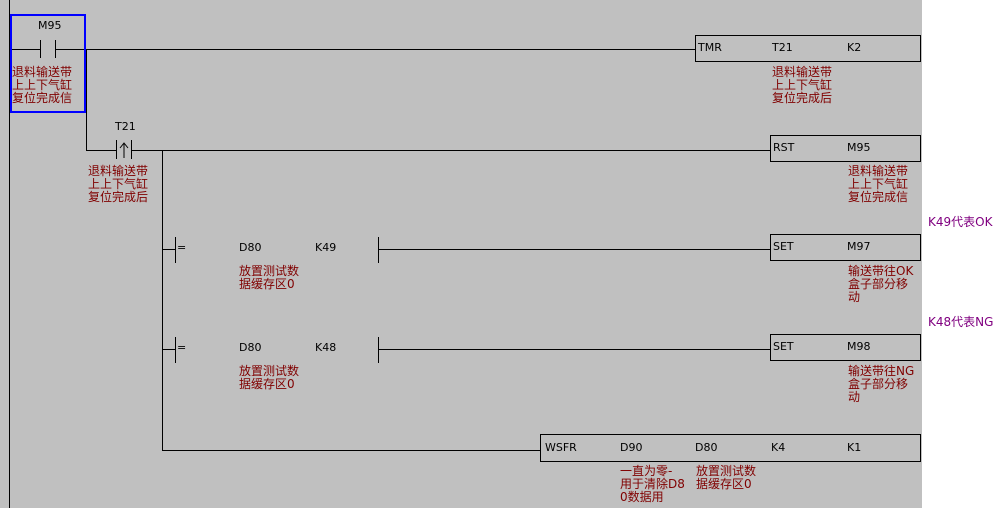 This screenshot has height=508, width=1004. Describe the element at coordinates (845, 347) in the screenshot. I see `instruction-set-m98: SET M98` at that location.